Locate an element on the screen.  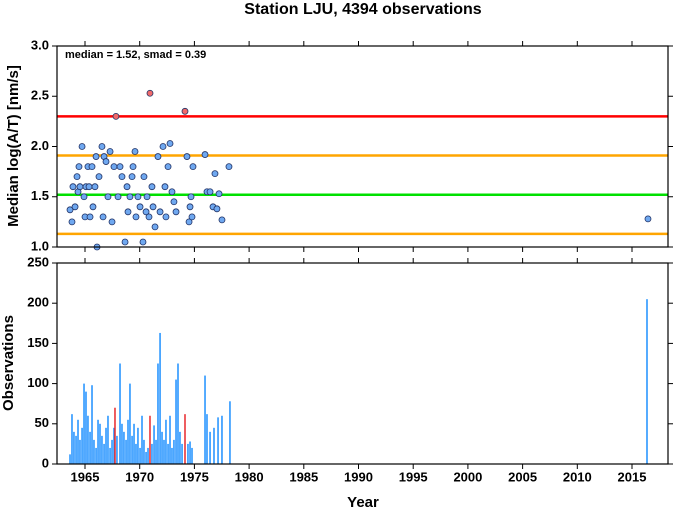
x-axis-label: Year is located at coordinates (363, 502).